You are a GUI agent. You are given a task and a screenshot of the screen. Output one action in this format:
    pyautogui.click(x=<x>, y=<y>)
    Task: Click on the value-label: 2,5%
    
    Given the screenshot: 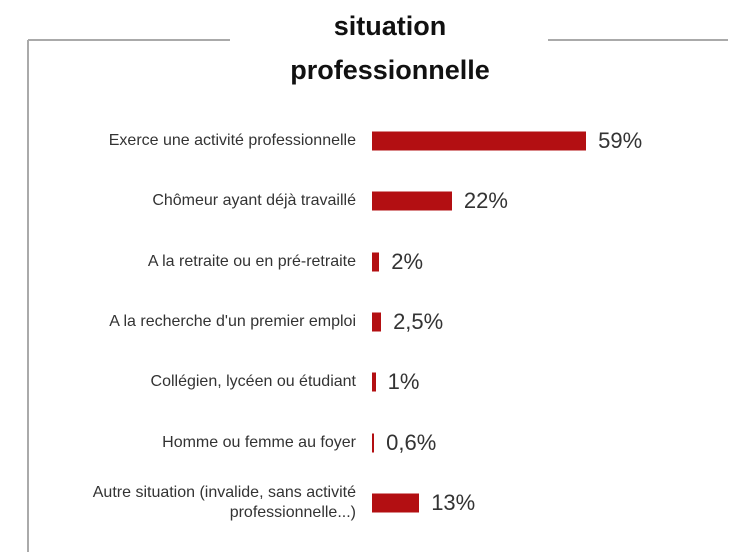 What is the action you would take?
    pyautogui.click(x=418, y=321)
    